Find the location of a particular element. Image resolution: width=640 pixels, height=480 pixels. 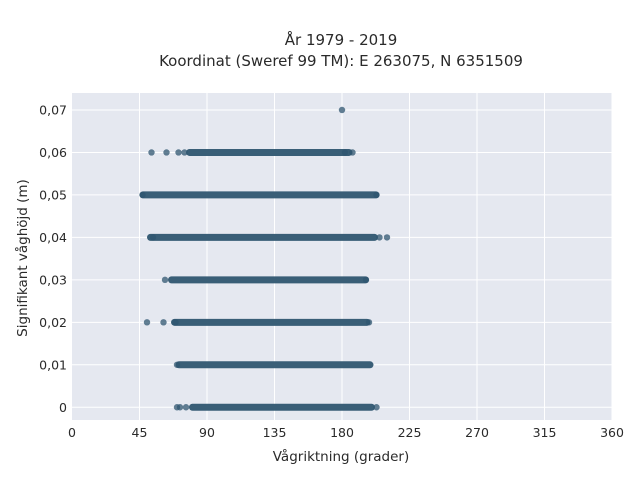

y-tick-label: 0,07 is located at coordinates (53, 109).